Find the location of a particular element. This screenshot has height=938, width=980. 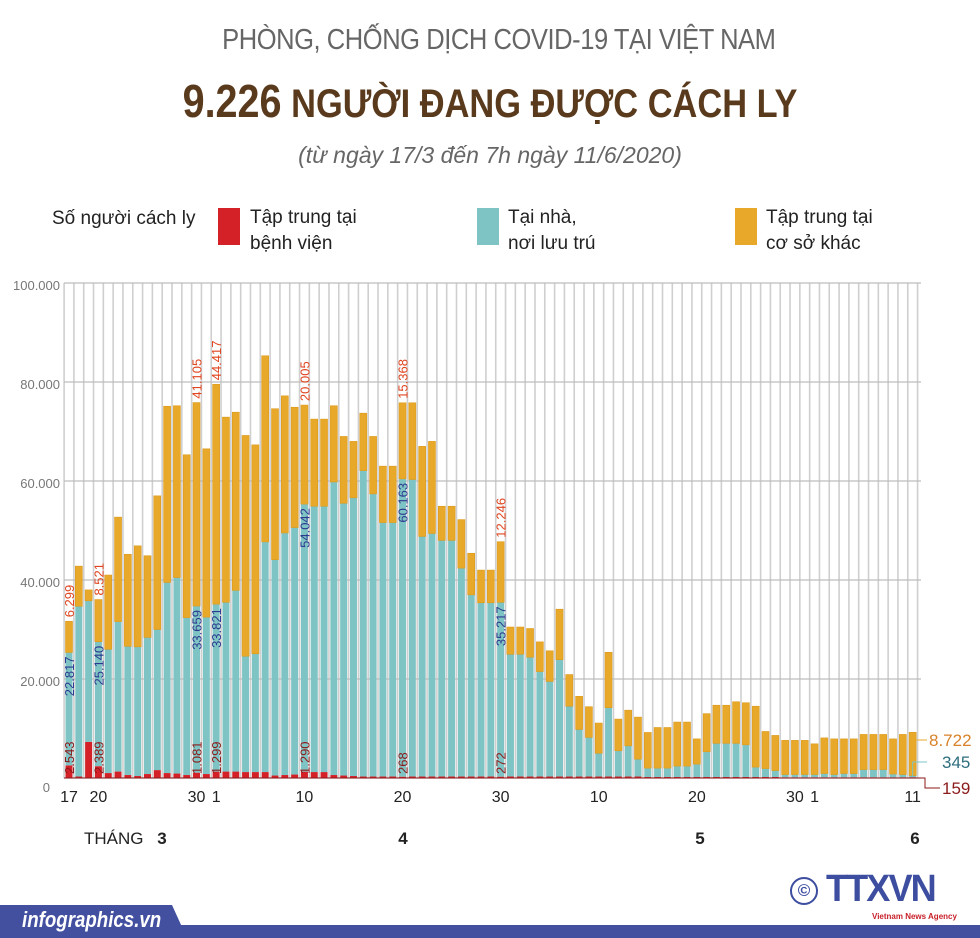

annotation-hospital: 2.543 is located at coordinates (69, 757).